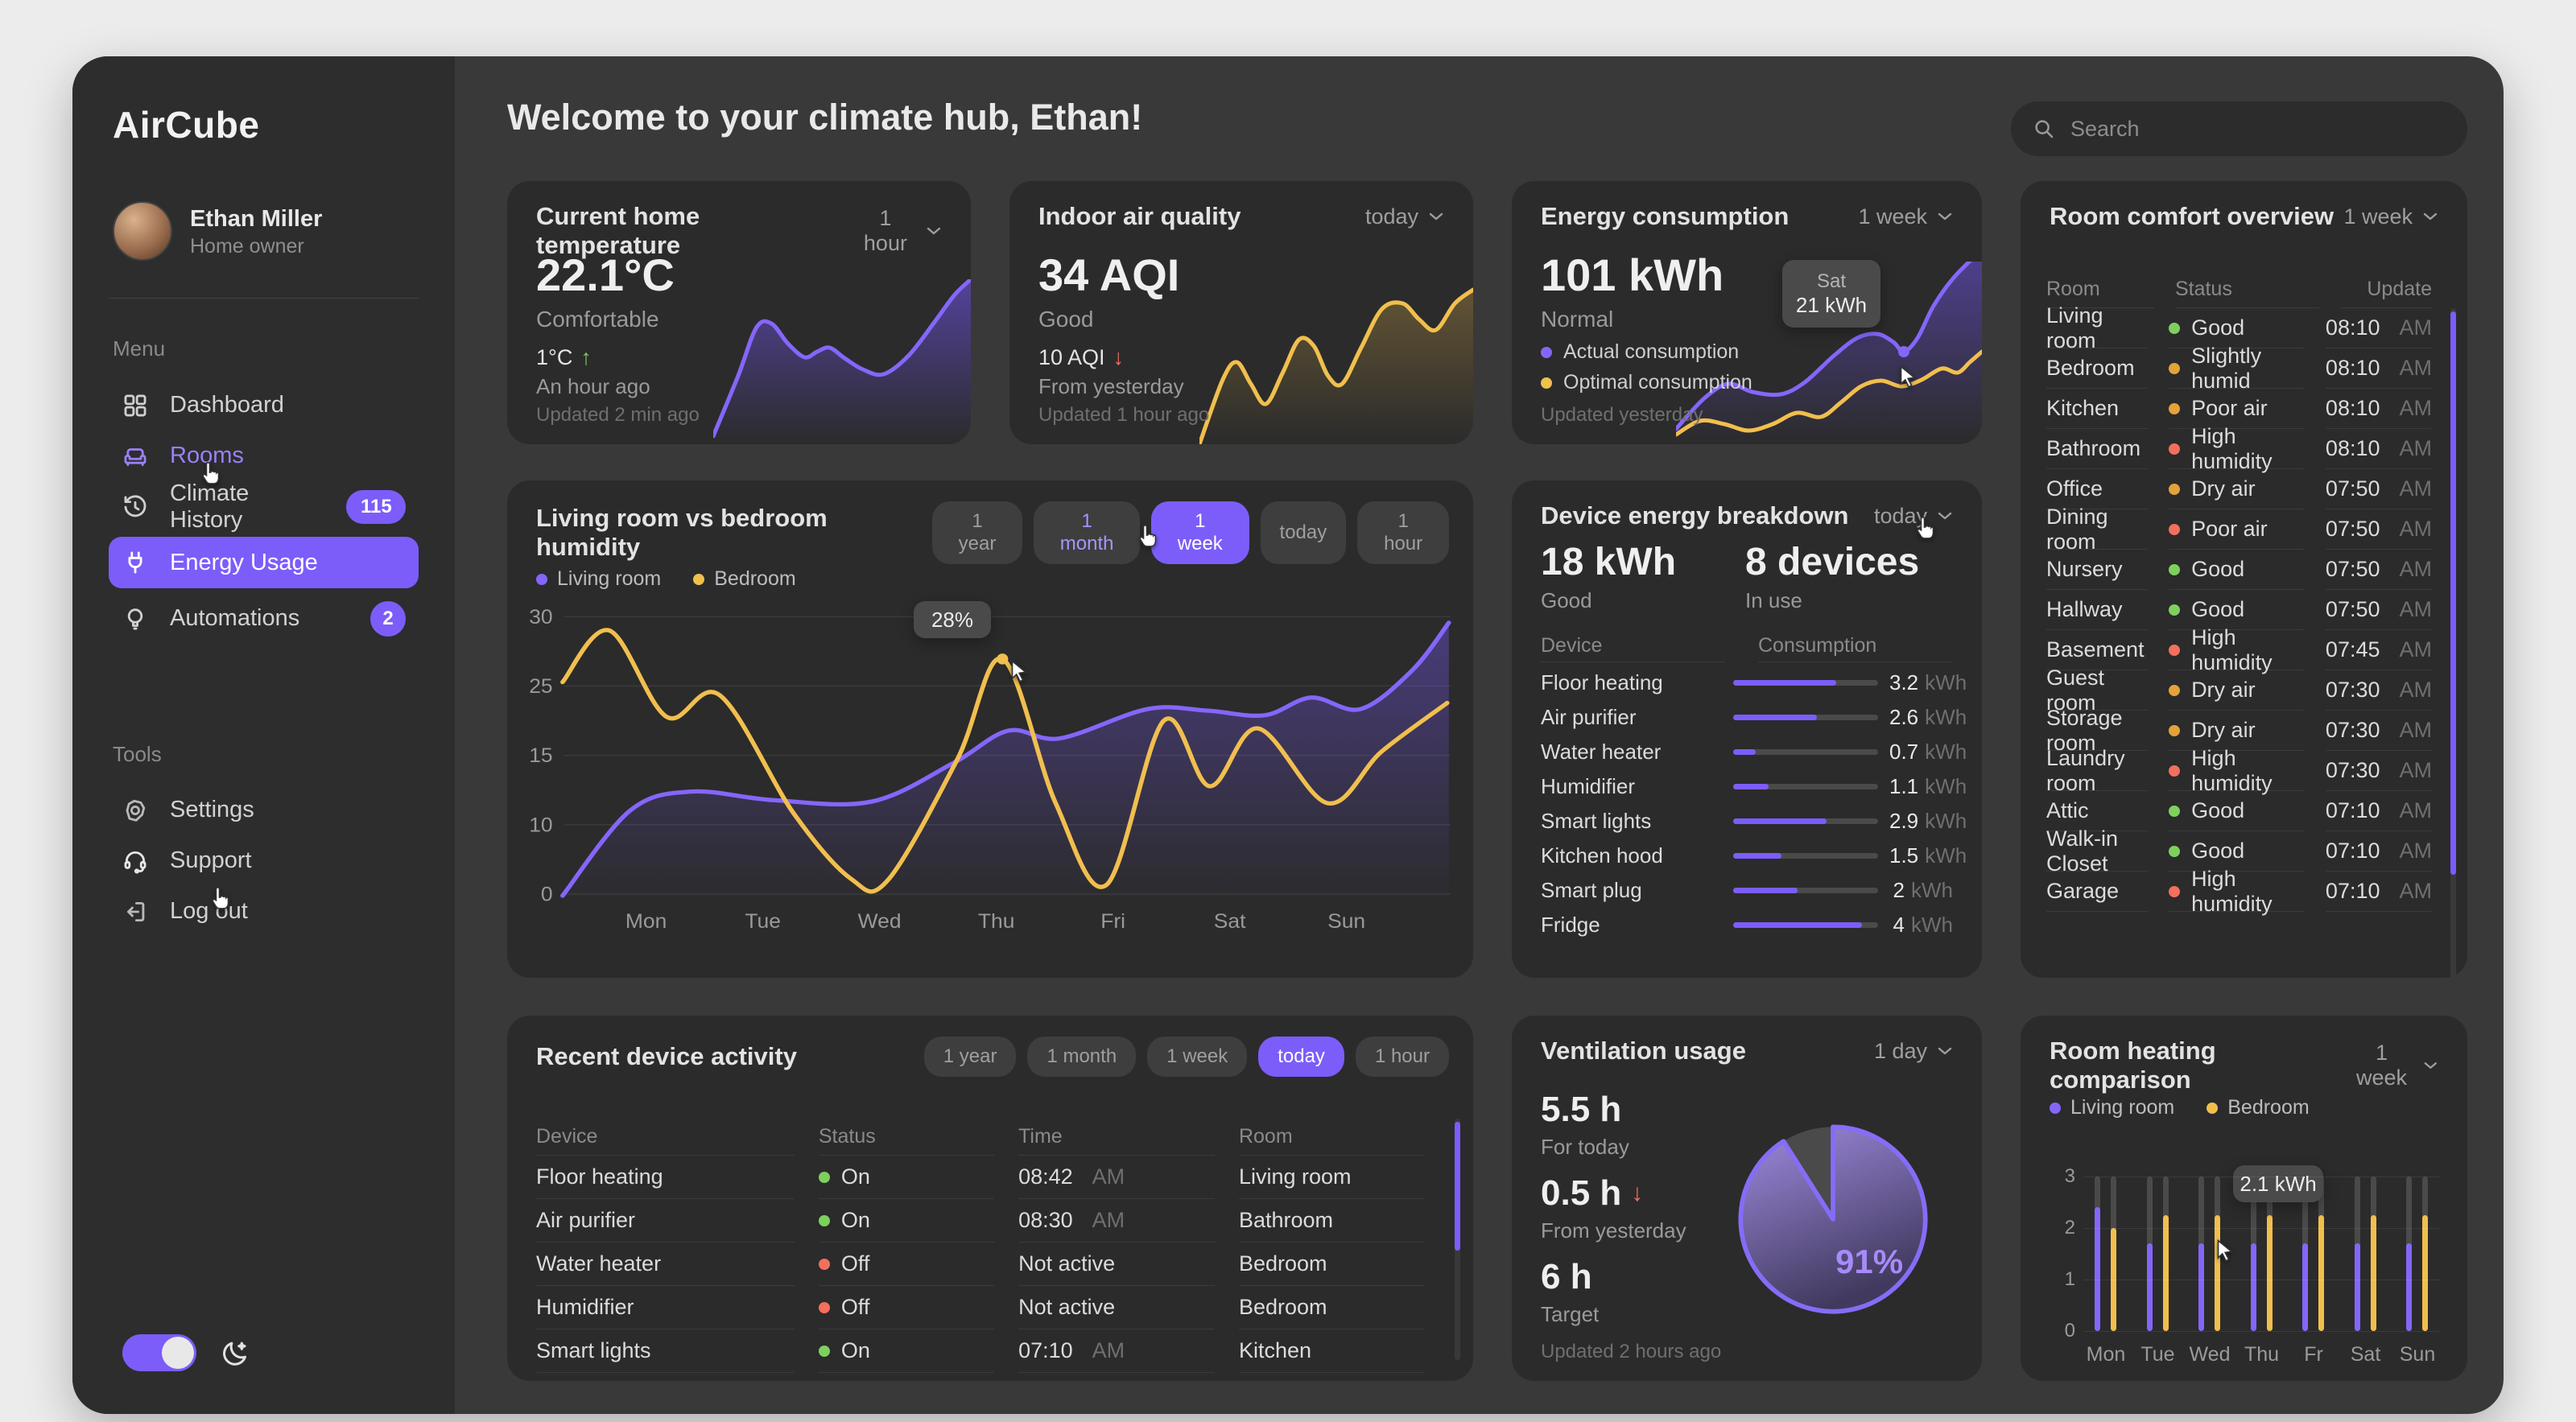 The width and height of the screenshot is (2576, 1422). What do you see at coordinates (2239, 770) in the screenshot?
I see `table-row: Laundry room High humidity 07:30 AM` at bounding box center [2239, 770].